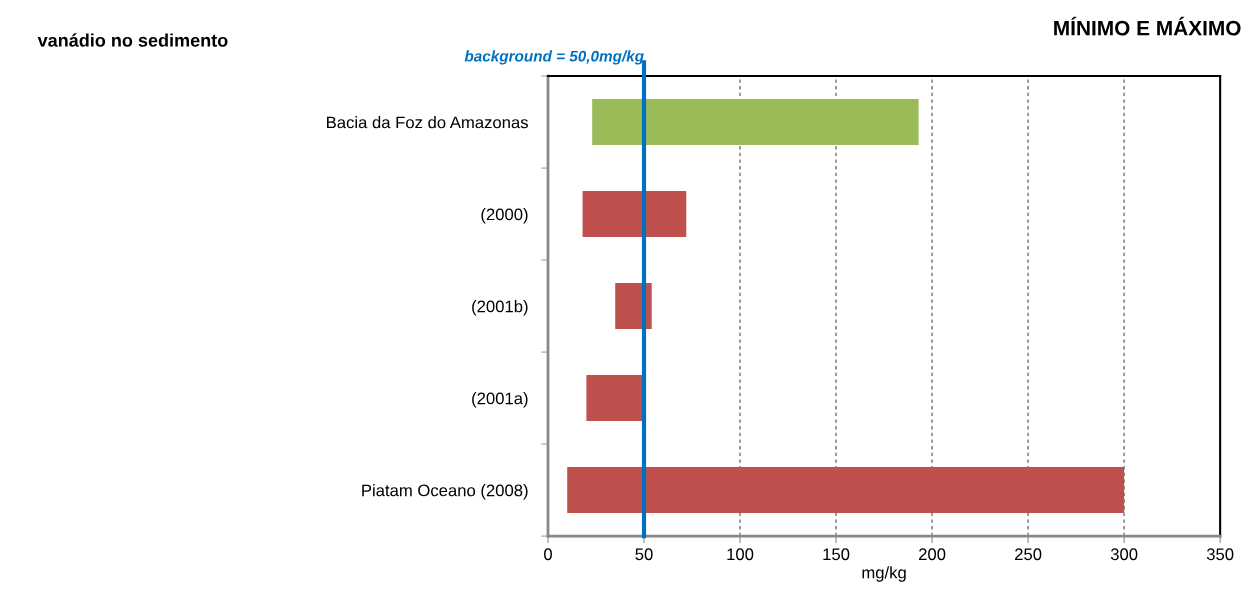 This screenshot has width=1254, height=599. Describe the element at coordinates (554, 57) in the screenshot. I see `ref-line-label: background = 50,0mg/kg` at that location.